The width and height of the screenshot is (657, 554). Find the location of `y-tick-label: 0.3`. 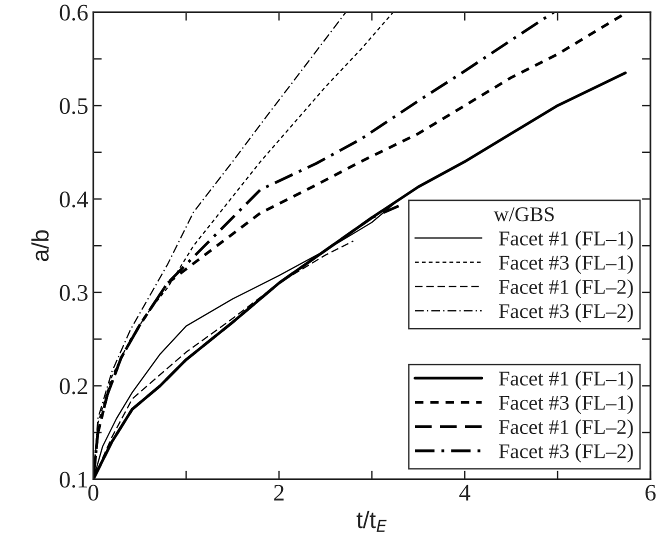

y-tick-label: 0.3 is located at coordinates (74, 292).